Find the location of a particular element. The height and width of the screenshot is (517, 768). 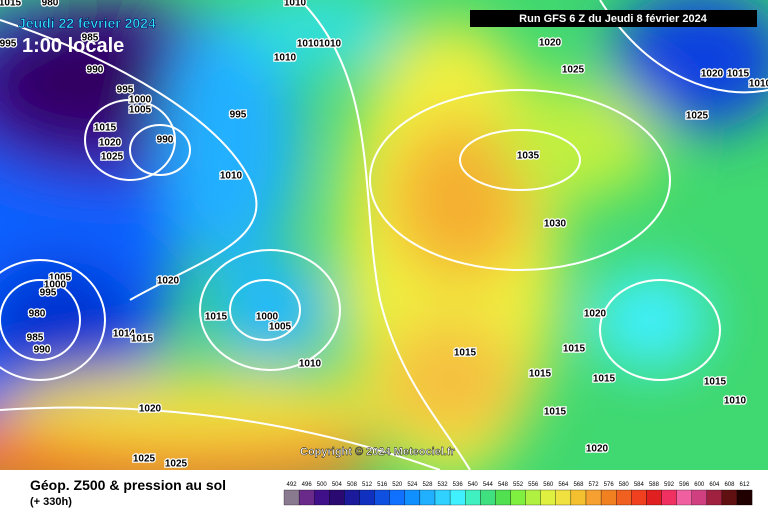

isobar-label: 1014 is located at coordinates (124, 334).